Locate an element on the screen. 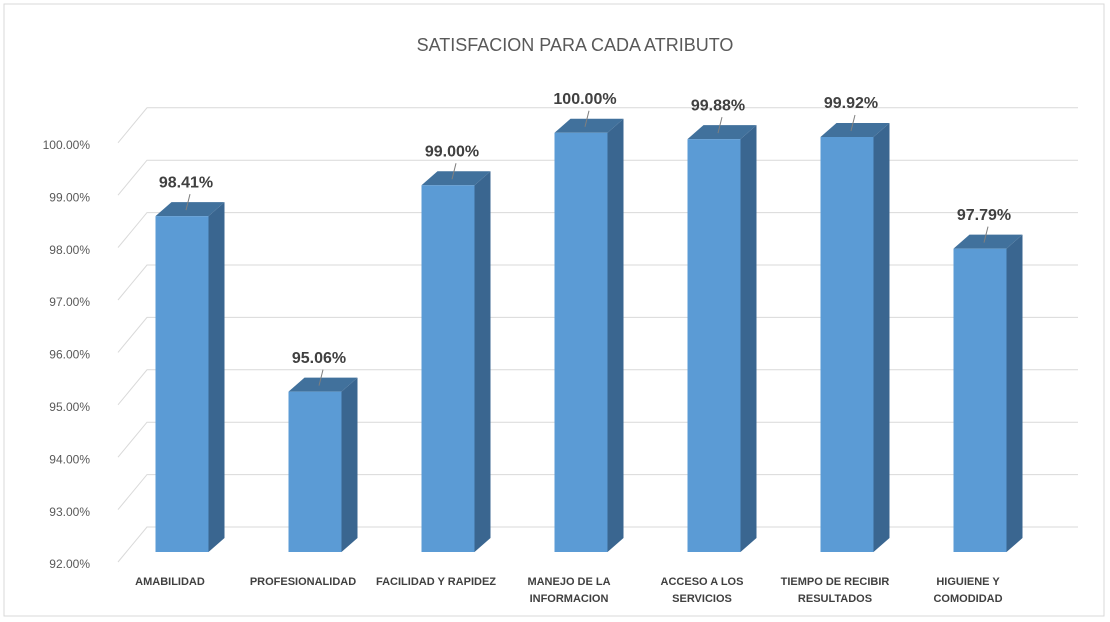 Image resolution: width=1110 pixels, height=622 pixels. x-tick-label: FACILIDAD Y RAPIDEZ is located at coordinates (436, 582).